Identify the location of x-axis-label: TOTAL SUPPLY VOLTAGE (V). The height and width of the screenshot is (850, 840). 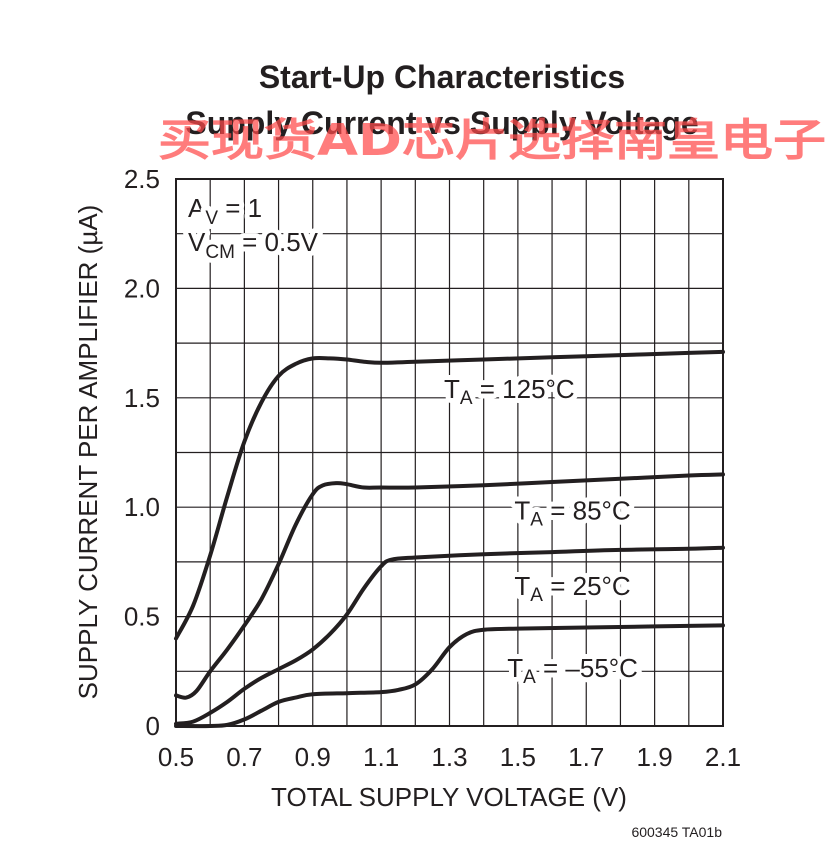
(449, 797).